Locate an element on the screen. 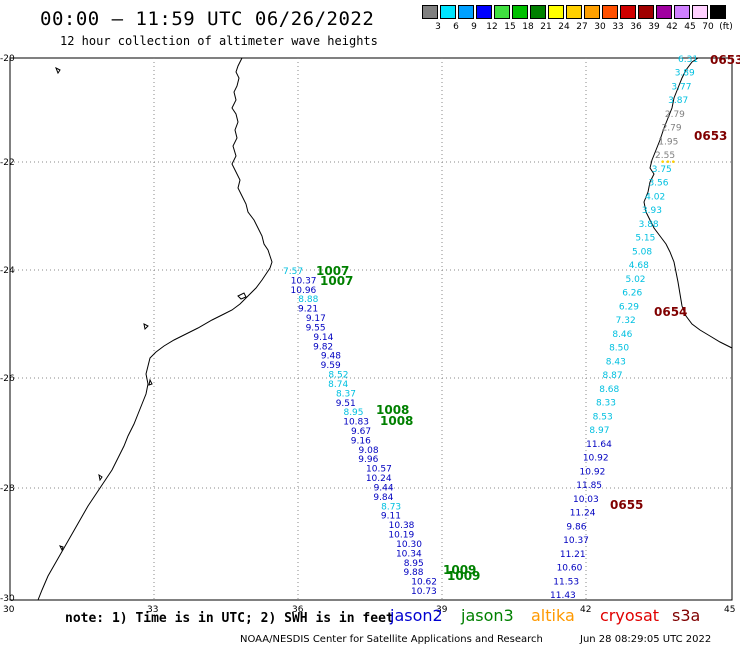 The height and width of the screenshot is (650, 740). wave-height-label: 3.75 is located at coordinates (662, 170).